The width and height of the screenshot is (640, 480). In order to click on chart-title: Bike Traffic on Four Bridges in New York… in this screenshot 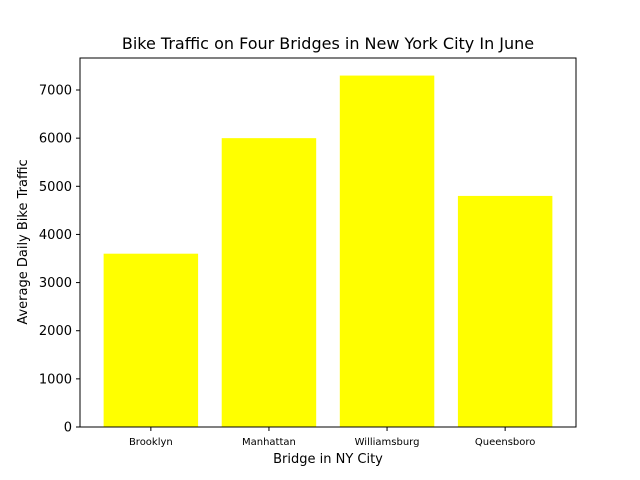, I will do `click(328, 43)`.